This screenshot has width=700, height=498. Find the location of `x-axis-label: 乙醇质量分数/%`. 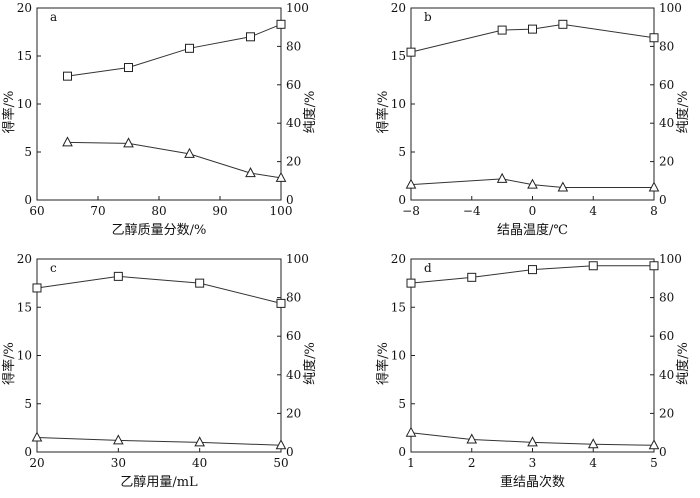

x-axis-label: 乙醇质量分数/% is located at coordinates (159, 230).